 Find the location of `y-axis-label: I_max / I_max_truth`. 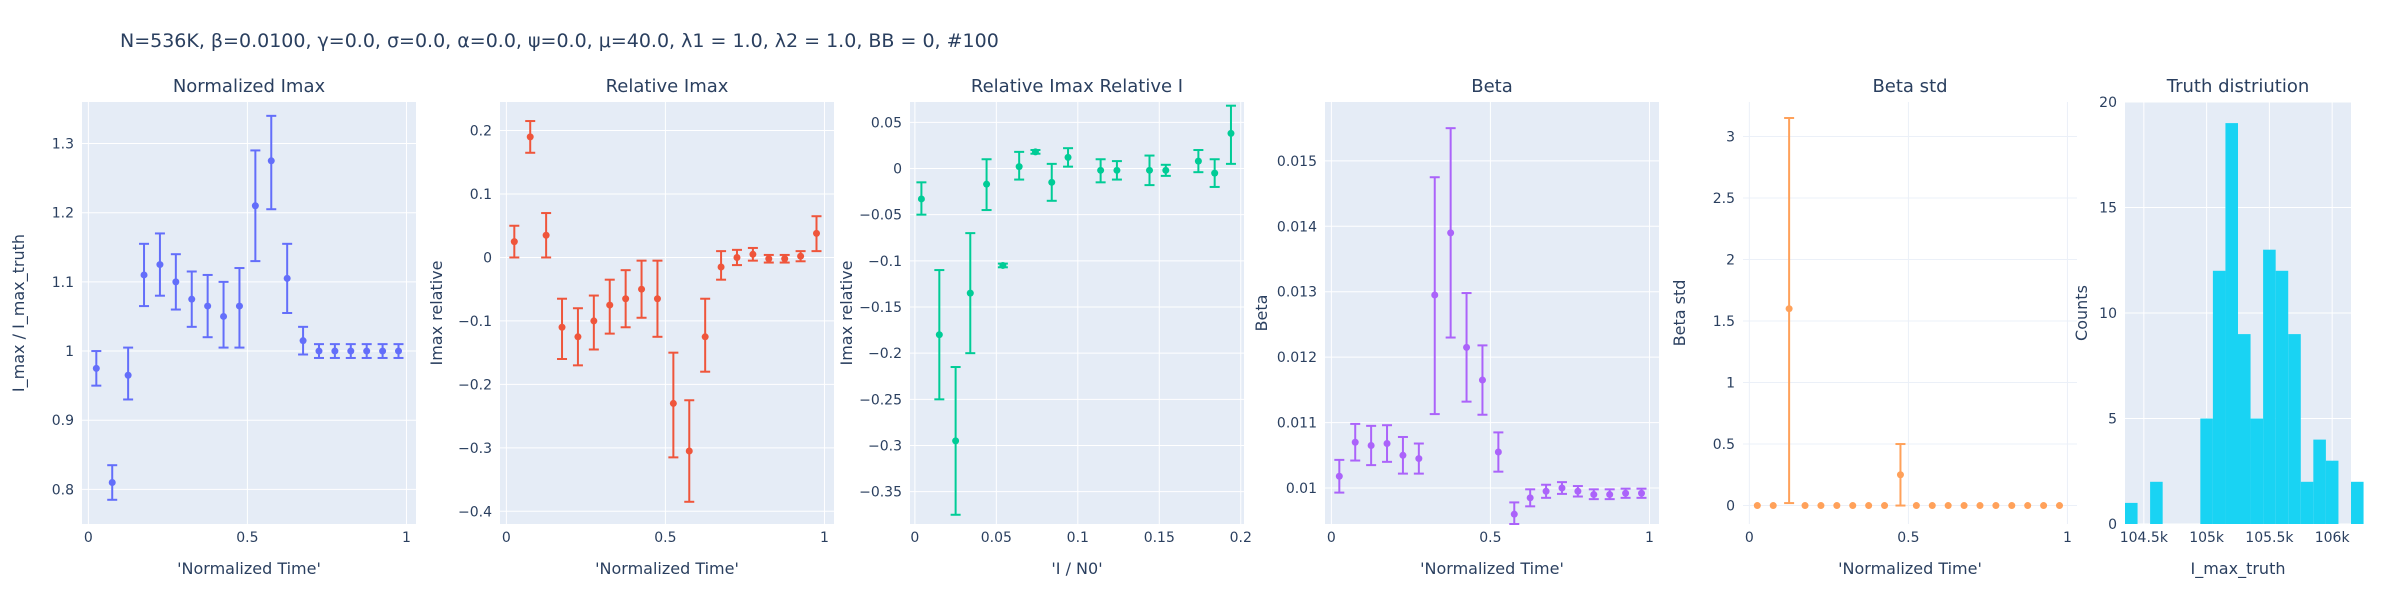

y-axis-label: I_max / I_max_truth is located at coordinates (19, 313).